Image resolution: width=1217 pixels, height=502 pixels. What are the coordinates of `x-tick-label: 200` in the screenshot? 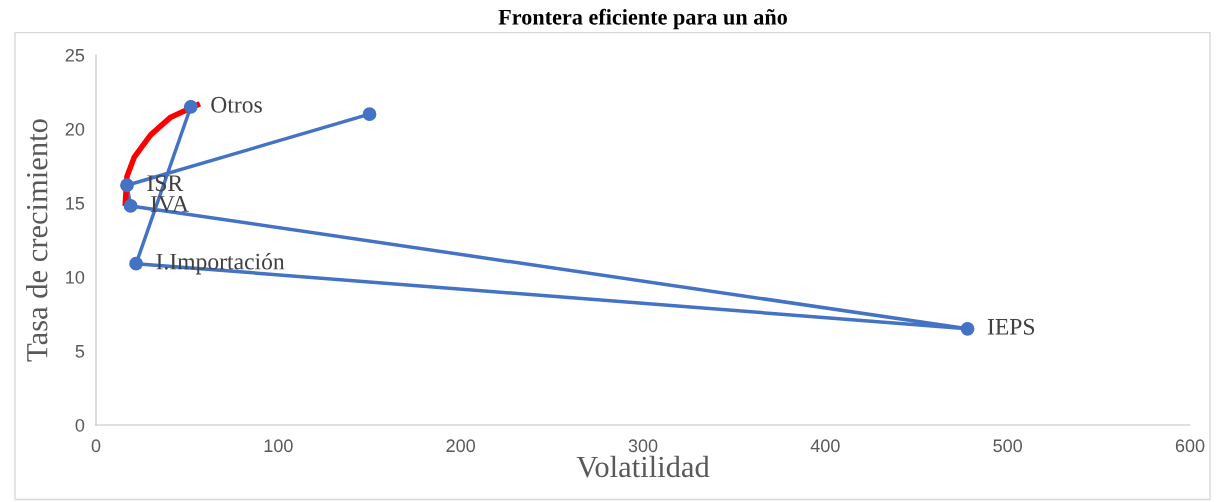 It's located at (461, 446).